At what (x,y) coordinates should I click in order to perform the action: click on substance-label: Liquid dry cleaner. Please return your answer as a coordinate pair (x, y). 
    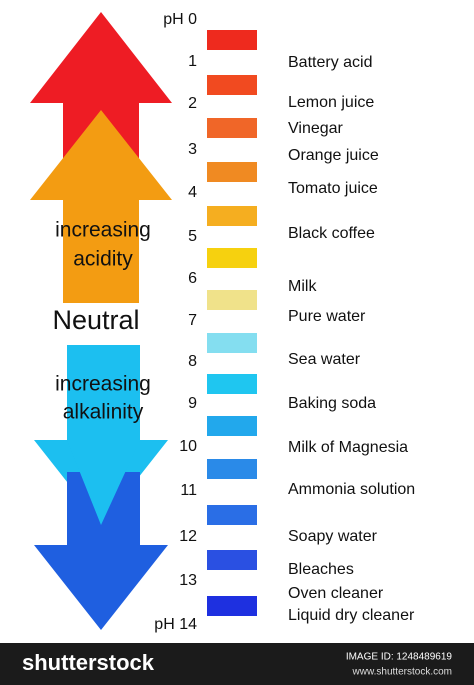
    Looking at the image, I should click on (351, 615).